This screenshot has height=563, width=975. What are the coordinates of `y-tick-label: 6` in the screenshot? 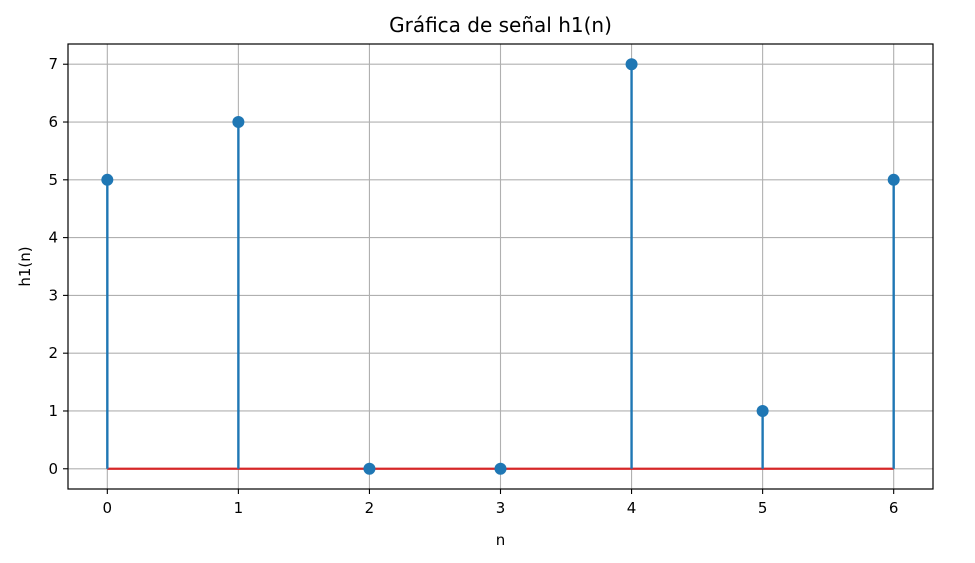 It's located at (53, 122).